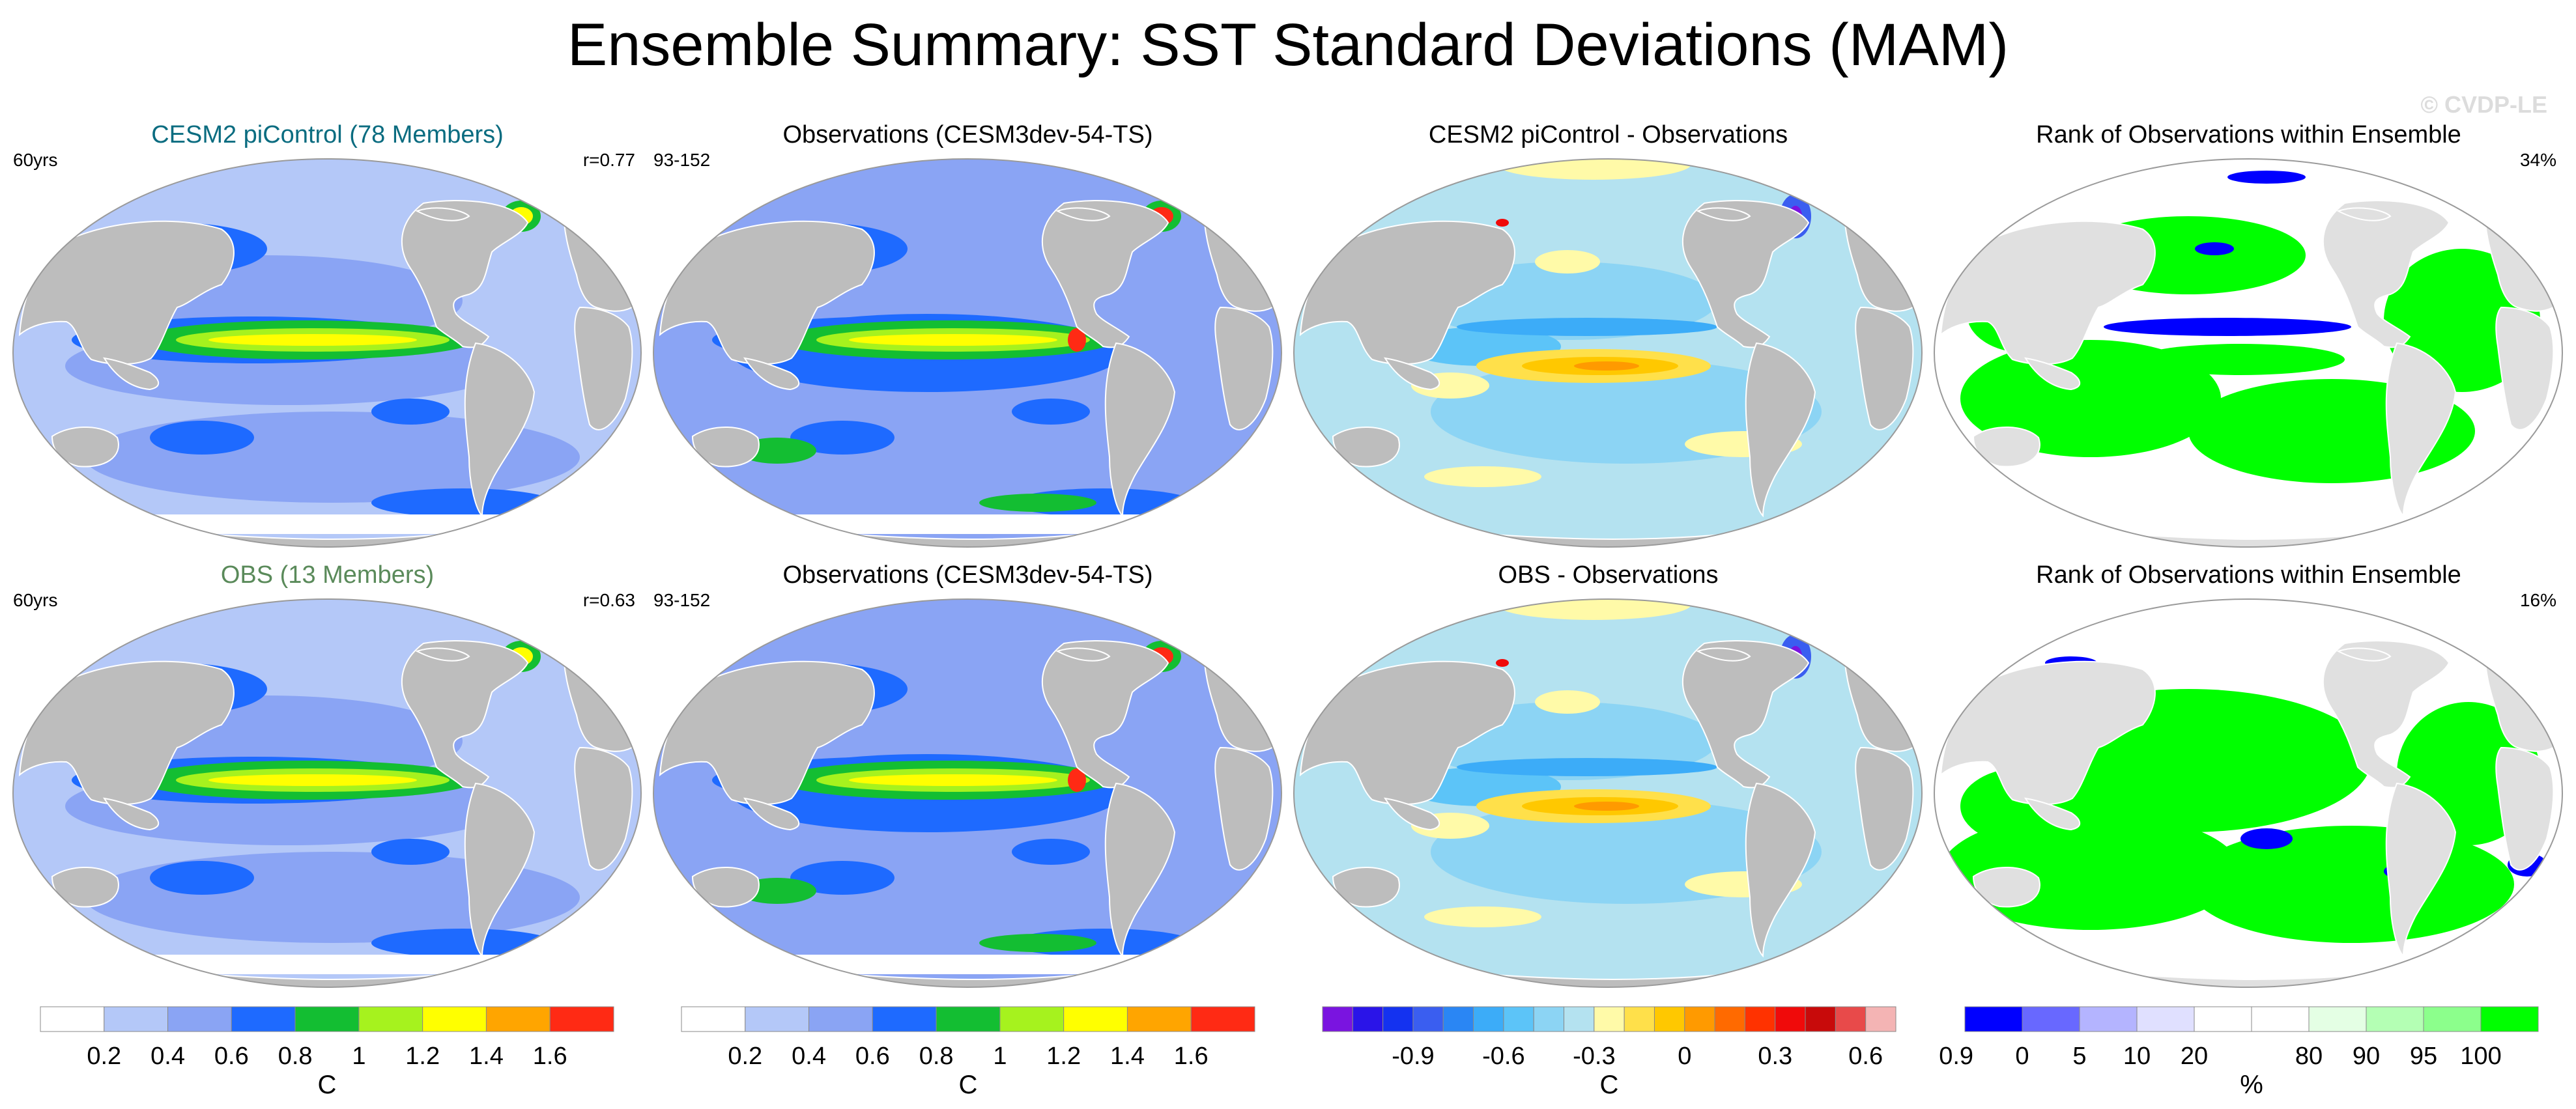  What do you see at coordinates (36, 160) in the screenshot?
I see `period-label: 60yrs` at bounding box center [36, 160].